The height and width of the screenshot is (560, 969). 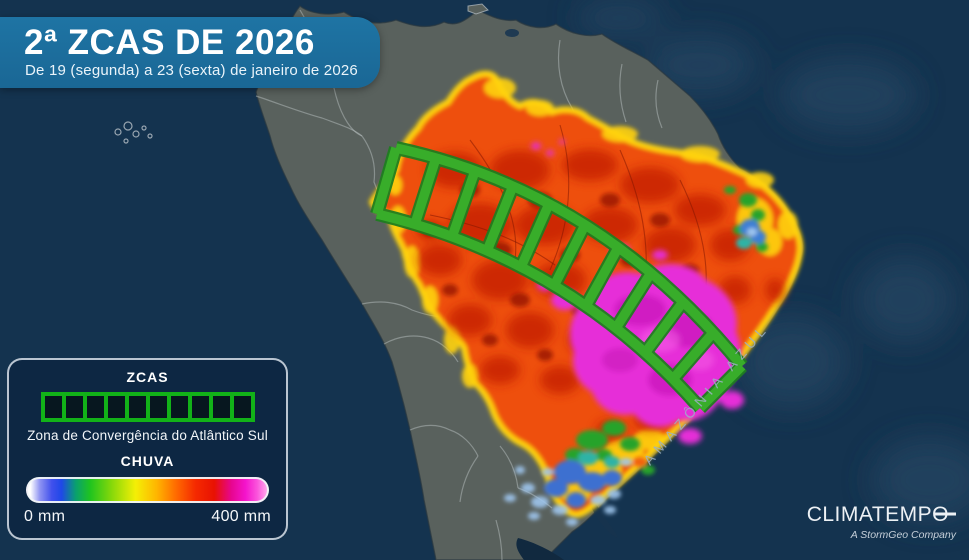 What do you see at coordinates (133, 132) in the screenshot?
I see `galapagos-islands` at bounding box center [133, 132].